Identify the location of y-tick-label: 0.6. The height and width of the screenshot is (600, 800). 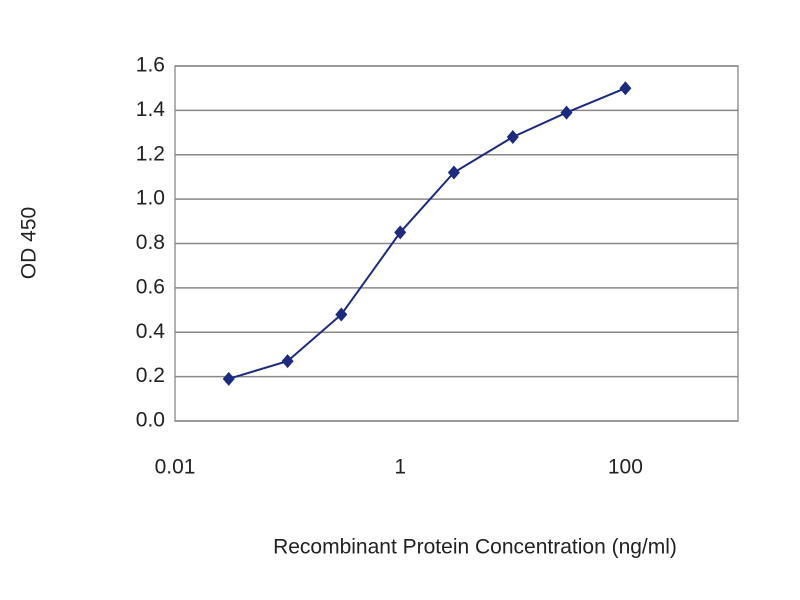
(150, 286).